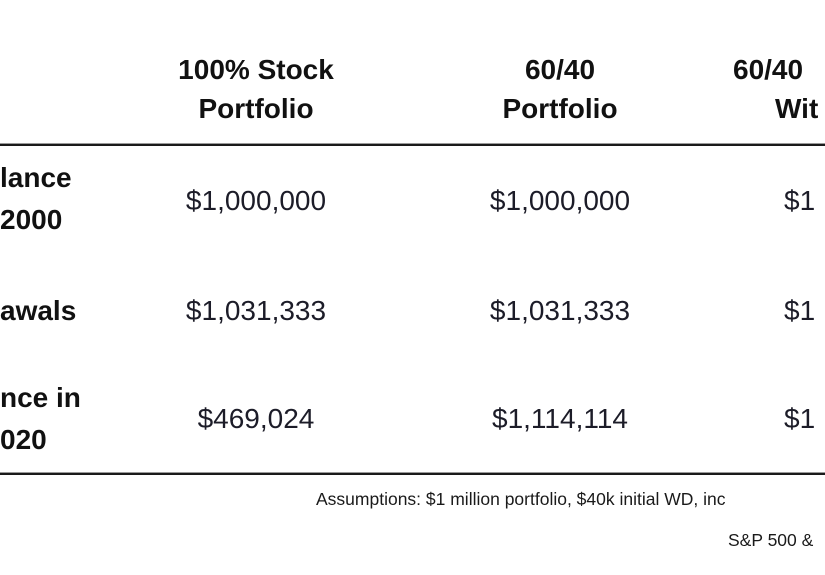 The height and width of the screenshot is (575, 825). I want to click on row-label-line1: lance, so click(36, 177).